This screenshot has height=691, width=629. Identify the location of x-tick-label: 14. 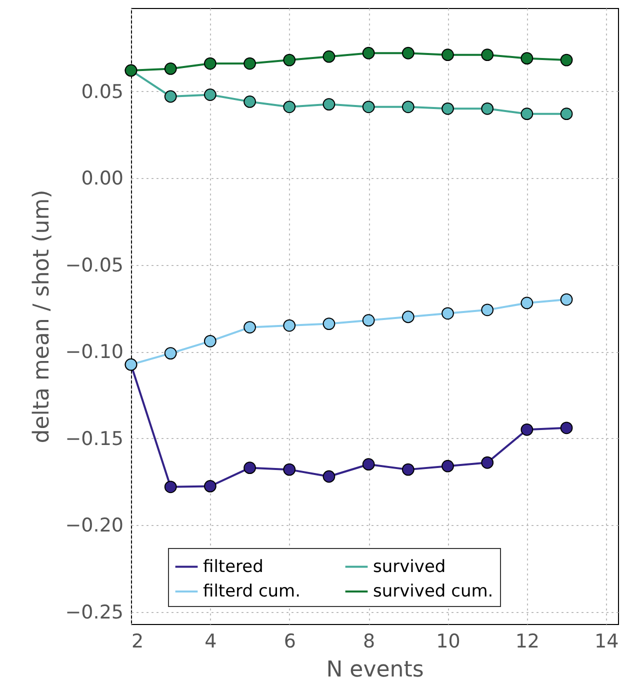
(606, 641).